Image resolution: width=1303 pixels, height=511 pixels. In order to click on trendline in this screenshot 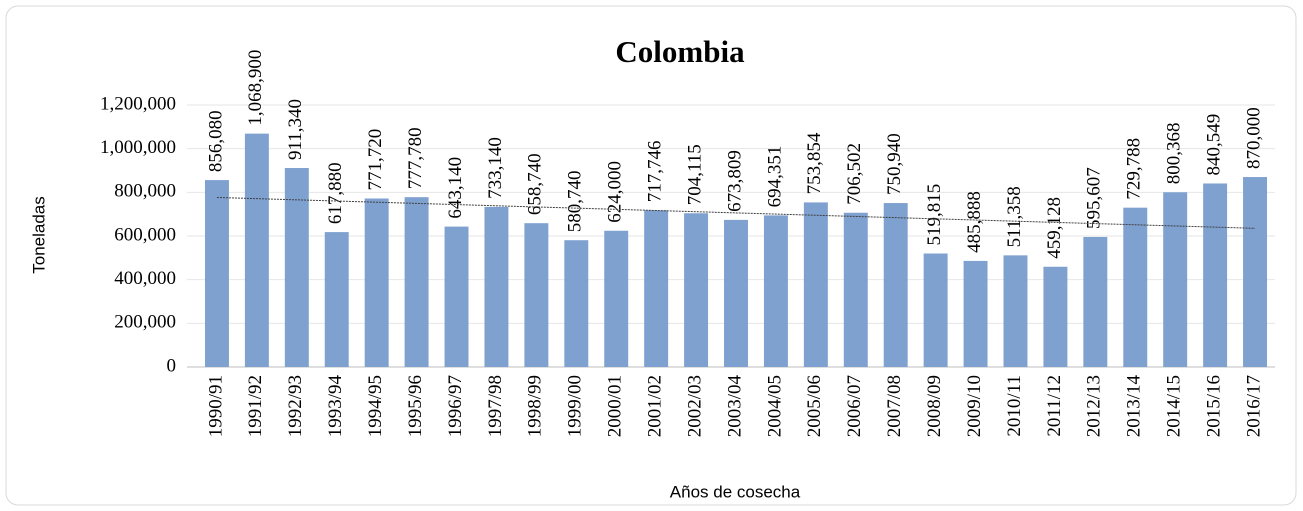, I will do `click(736, 212)`.